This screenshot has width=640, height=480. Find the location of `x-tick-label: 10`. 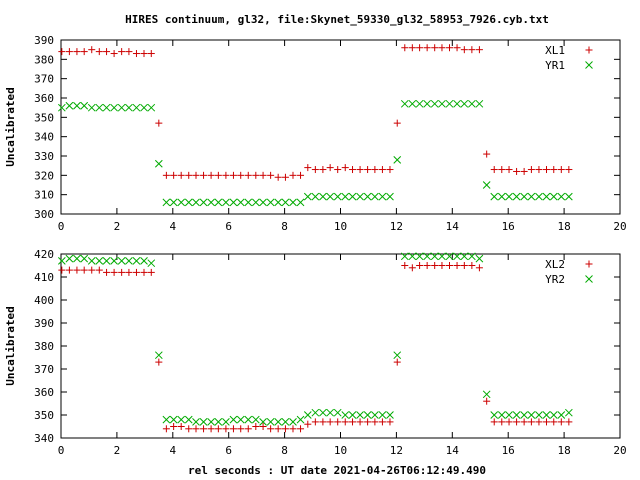

x-tick-label: 10 is located at coordinates (340, 226).